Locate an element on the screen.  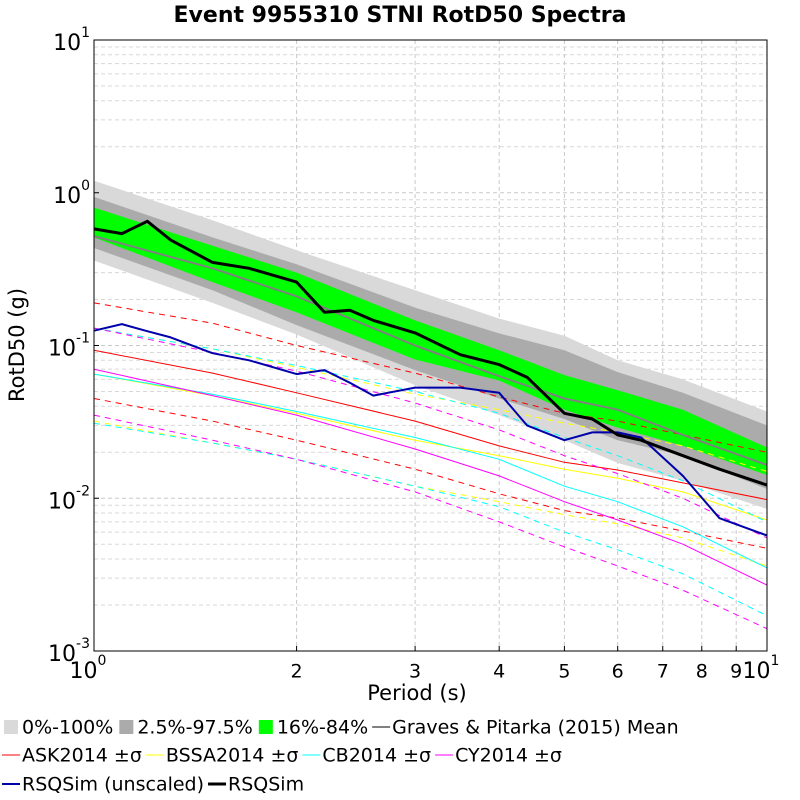
y-tick-label: 10¹ is located at coordinates (71, 40).